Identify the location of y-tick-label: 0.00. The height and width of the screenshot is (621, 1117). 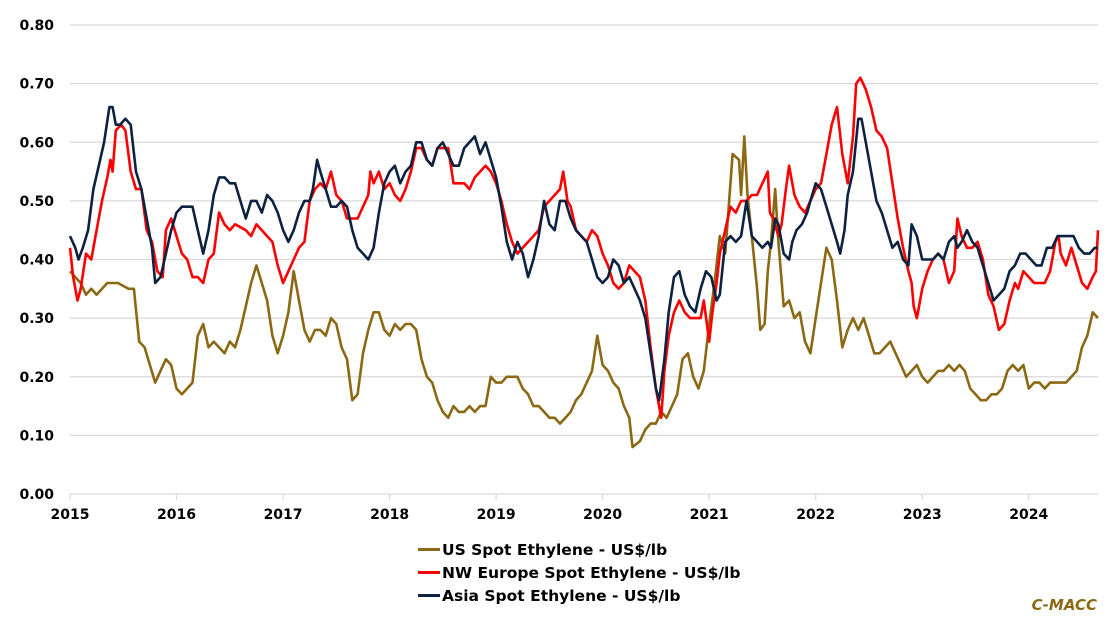
(36, 495).